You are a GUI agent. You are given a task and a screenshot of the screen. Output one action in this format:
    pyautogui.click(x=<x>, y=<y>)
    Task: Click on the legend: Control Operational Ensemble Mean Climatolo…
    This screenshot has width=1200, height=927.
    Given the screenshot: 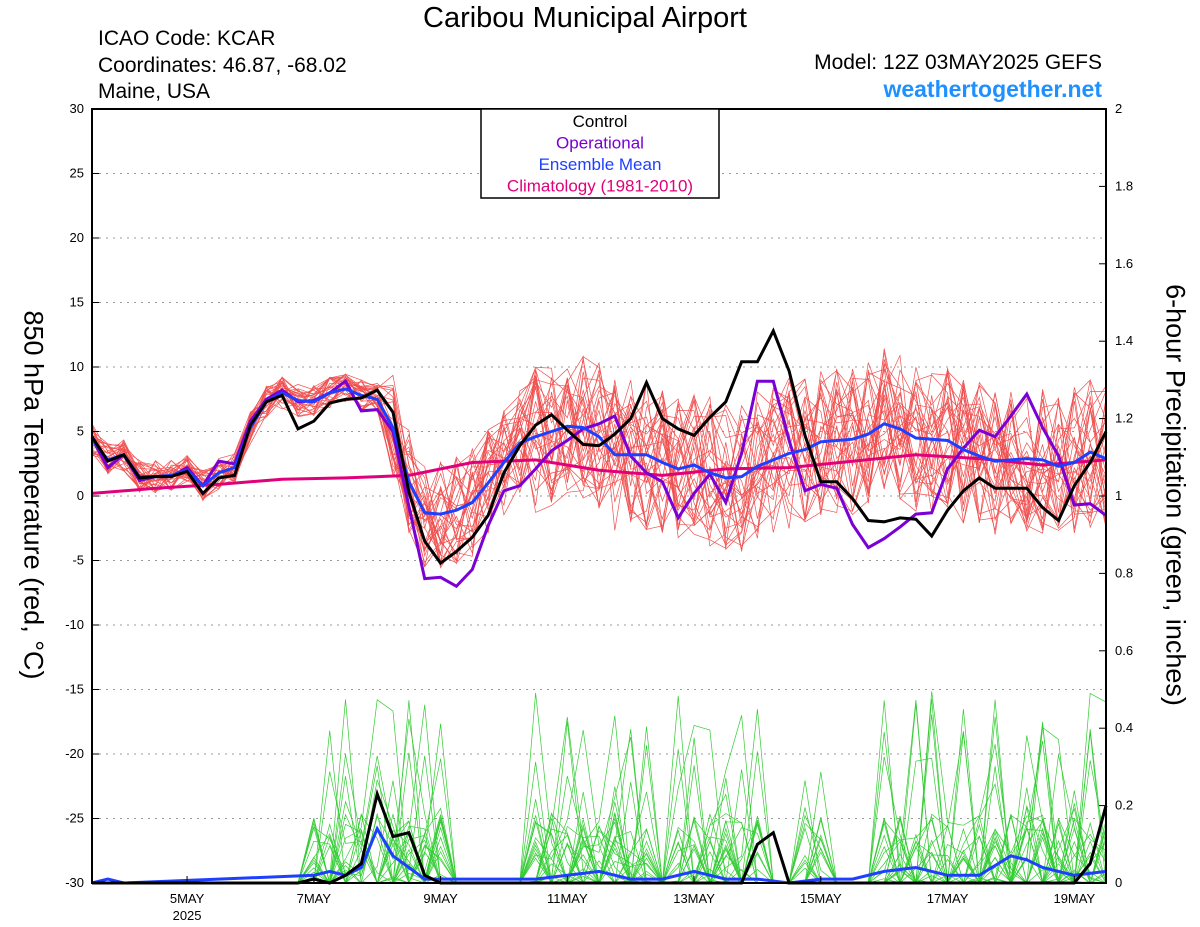 What is the action you would take?
    pyautogui.click(x=600, y=153)
    